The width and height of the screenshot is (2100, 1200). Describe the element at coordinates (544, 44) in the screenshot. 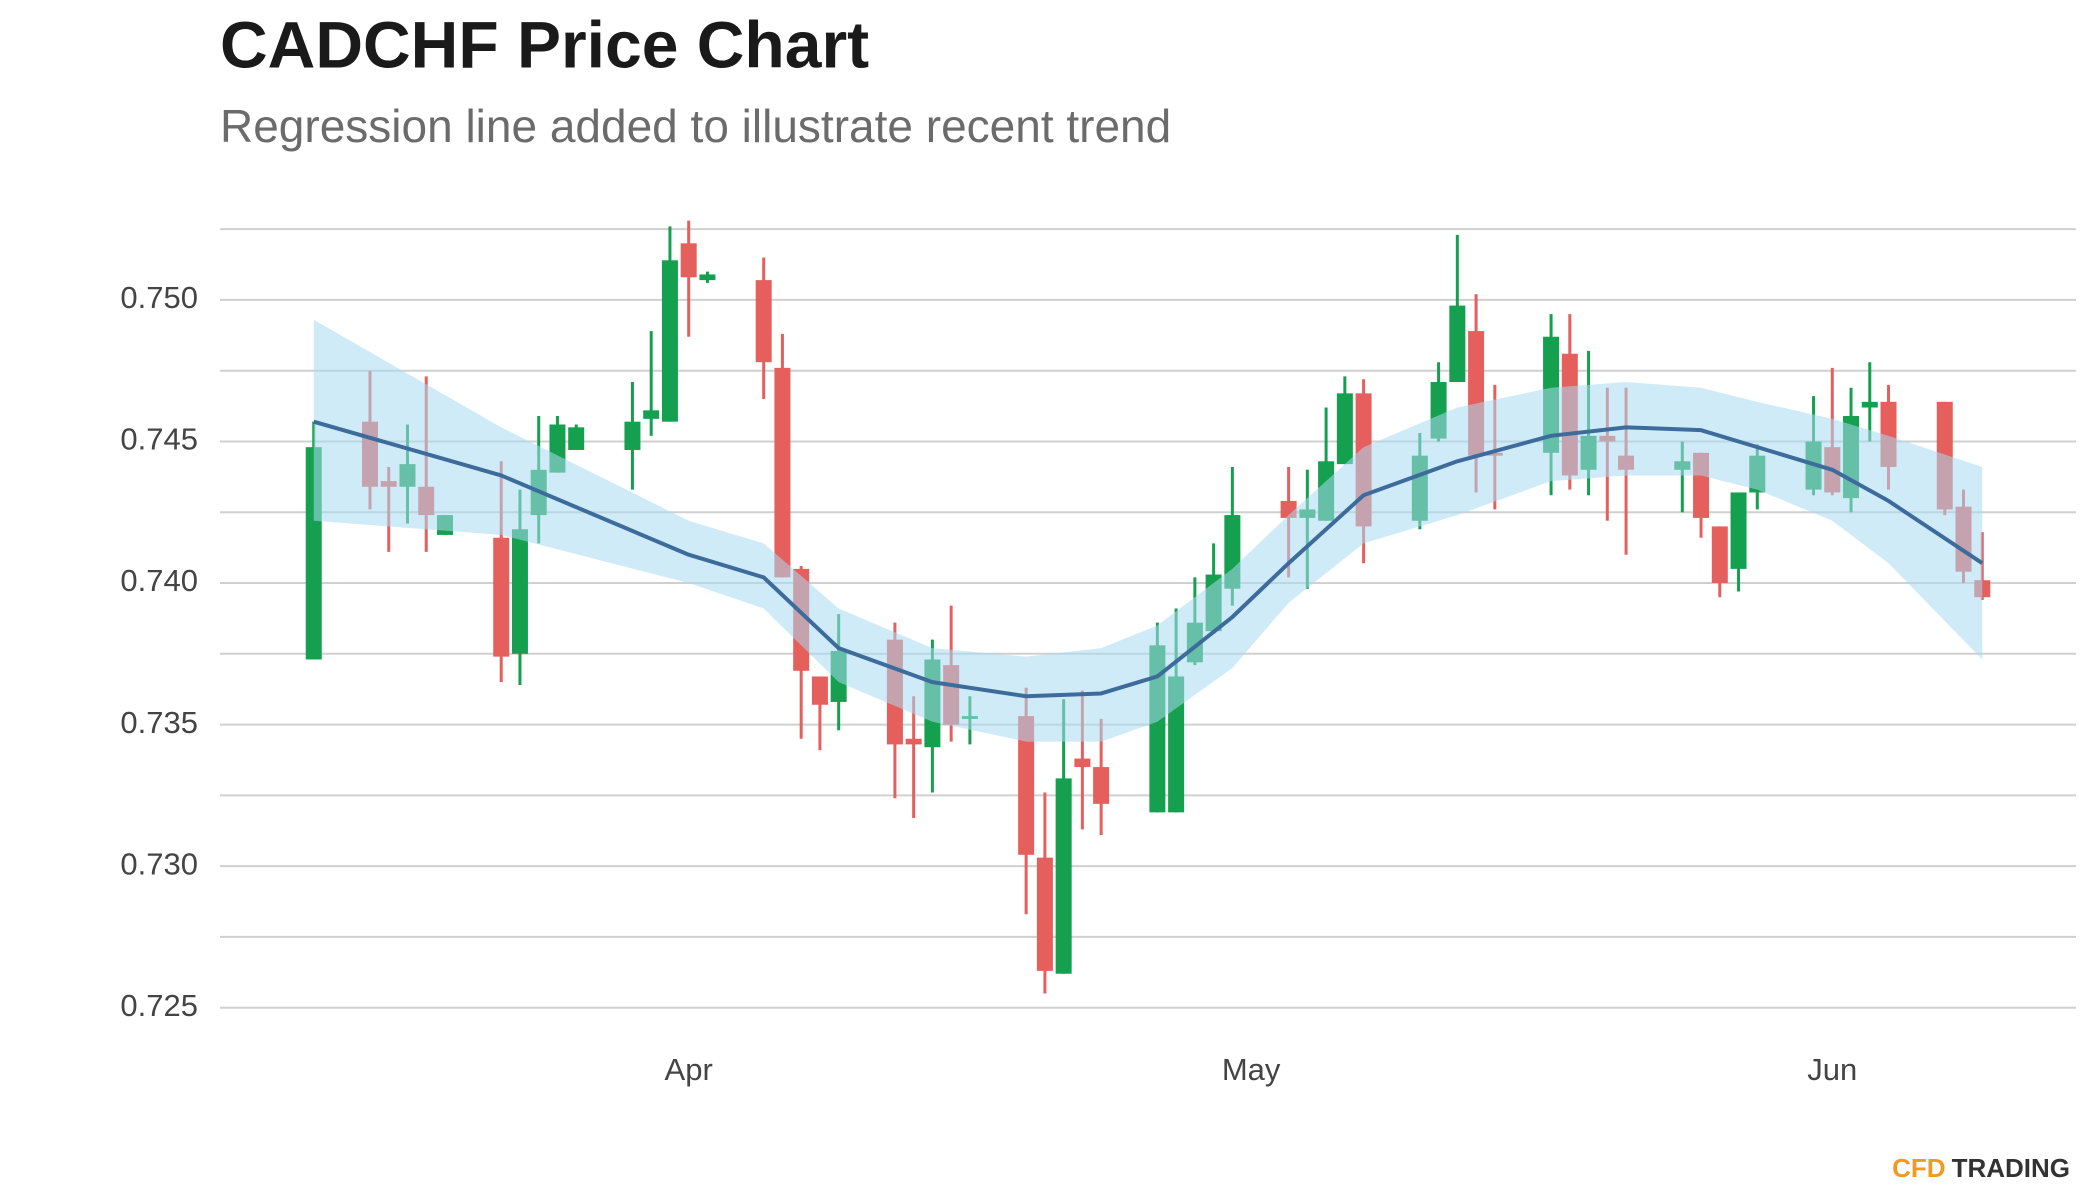

I see `chart-title: CADCHF Price Chart` at that location.